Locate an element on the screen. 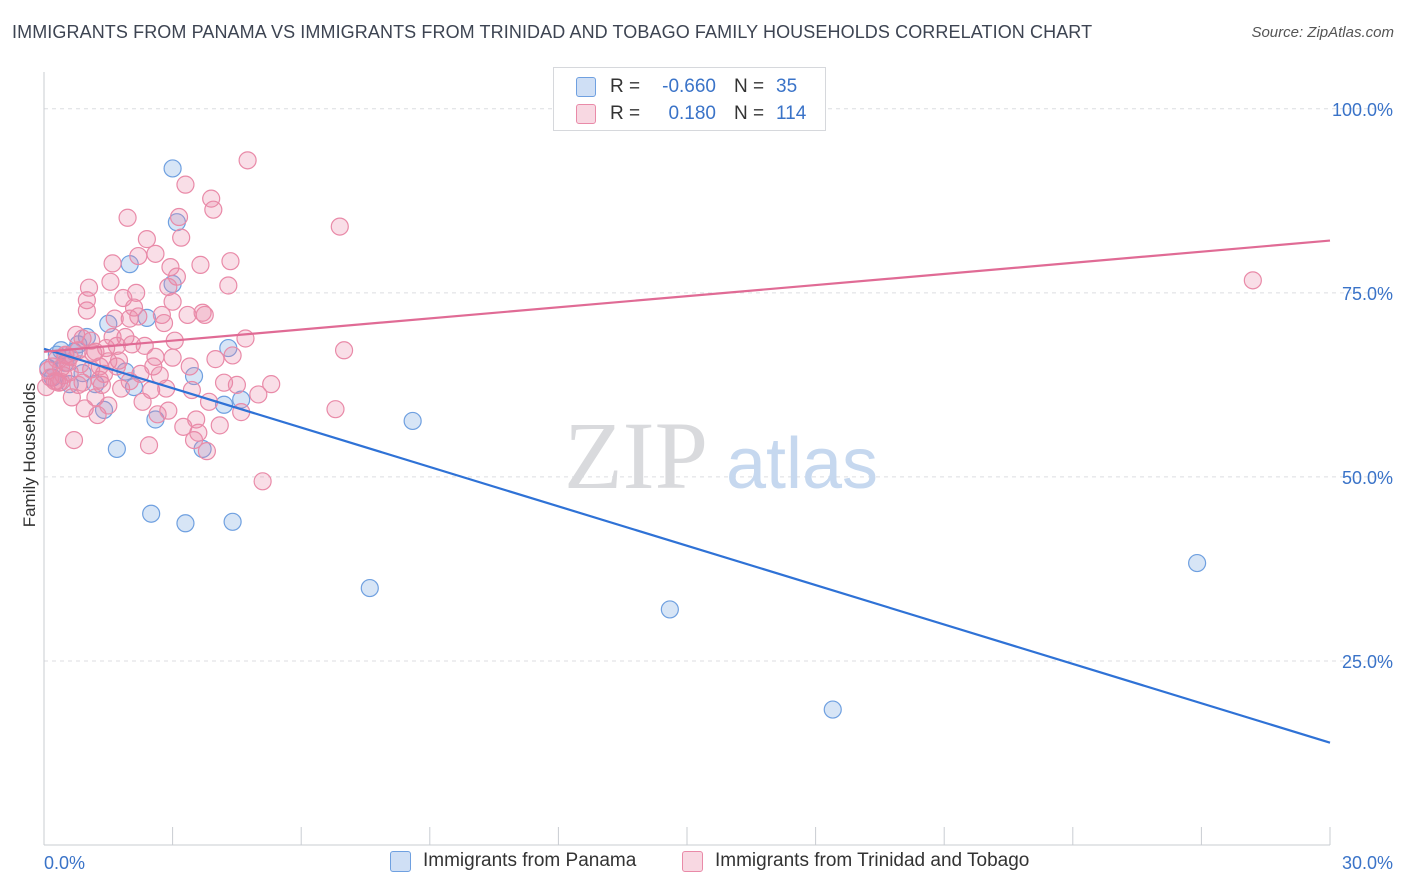 The width and height of the screenshot is (1406, 892). trinidad-trend-line is located at coordinates (687, 296).